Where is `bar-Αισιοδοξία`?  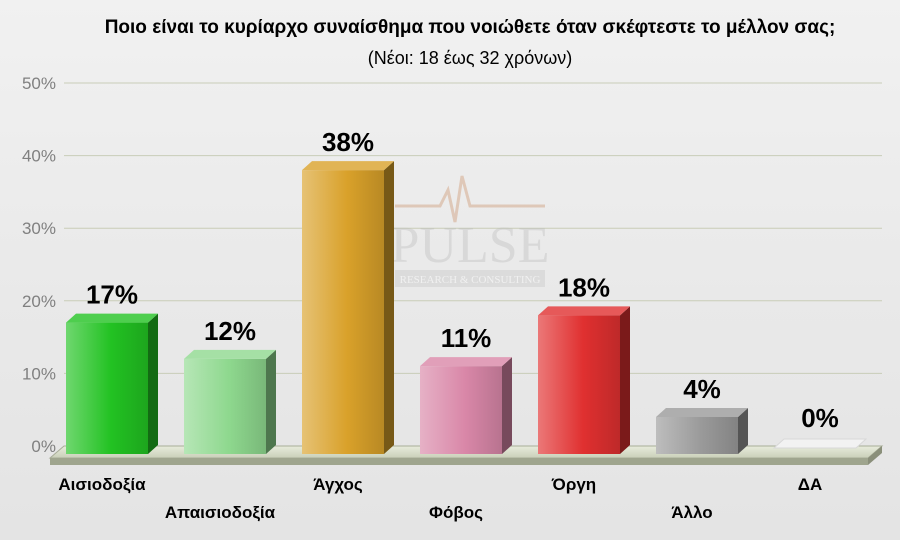
bar-Αισιοδοξία is located at coordinates (112, 383).